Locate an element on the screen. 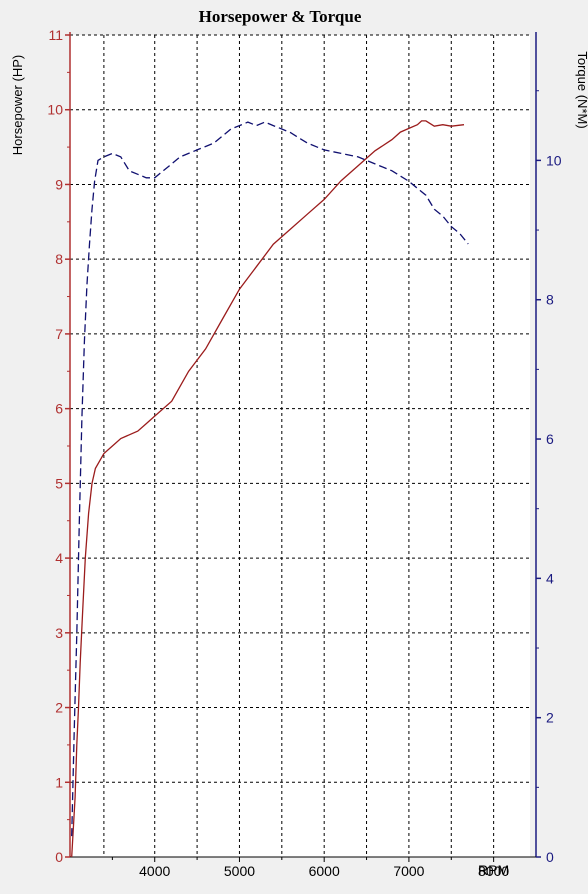 This screenshot has width=588, height=894. right-tick-label: 8 is located at coordinates (550, 300).